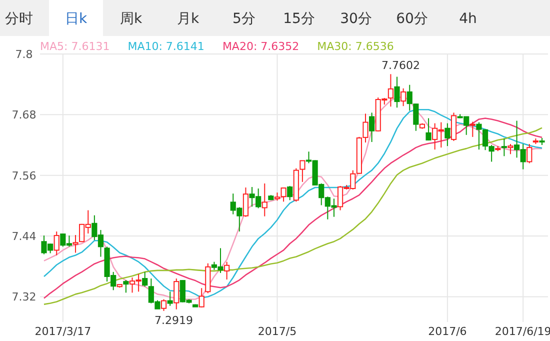 The height and width of the screenshot is (341, 550). What do you see at coordinates (63, 331) in the screenshot?
I see `x-tick-label: 2017/3/17` at bounding box center [63, 331].